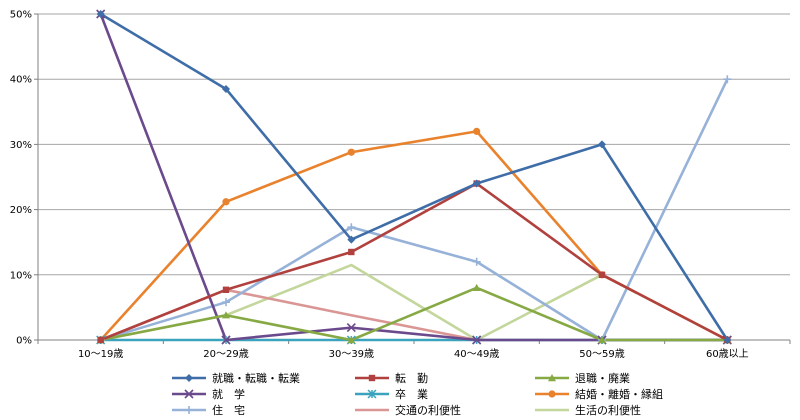 Image resolution: width=800 pixels, height=420 pixels. What do you see at coordinates (208, 394) in the screenshot?
I see `legend-item: 就 学` at bounding box center [208, 394].